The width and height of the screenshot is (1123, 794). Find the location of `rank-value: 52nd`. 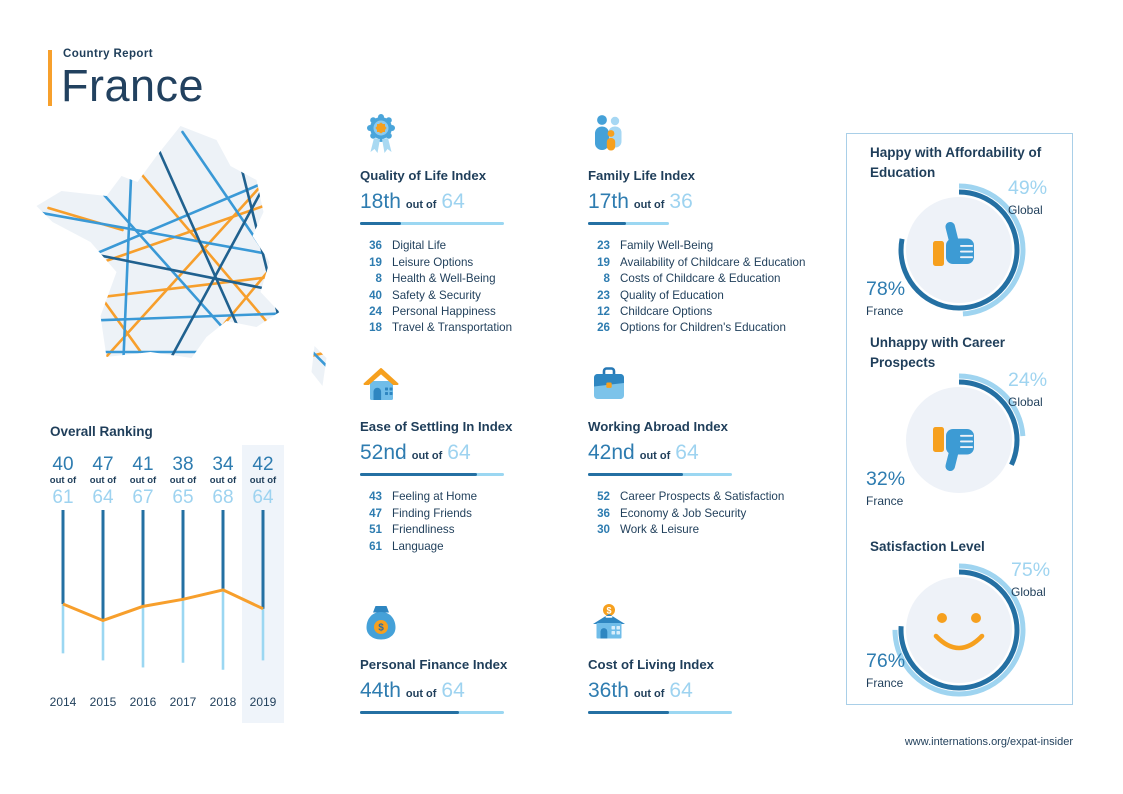

rank-value: 52nd is located at coordinates (383, 452).